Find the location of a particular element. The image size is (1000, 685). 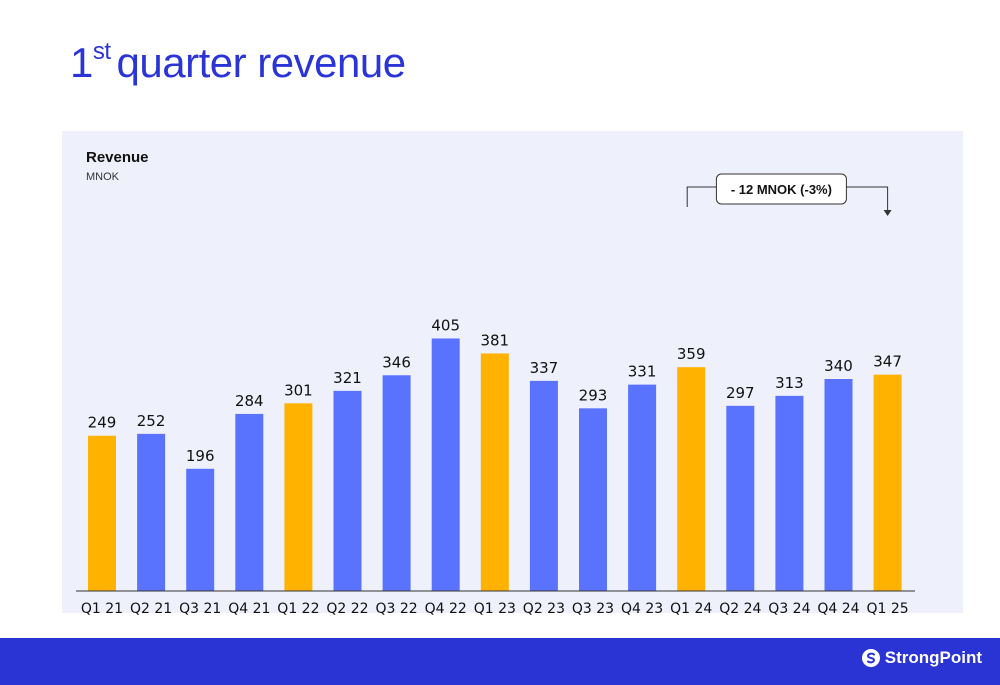

data-label: 313 is located at coordinates (789, 383).